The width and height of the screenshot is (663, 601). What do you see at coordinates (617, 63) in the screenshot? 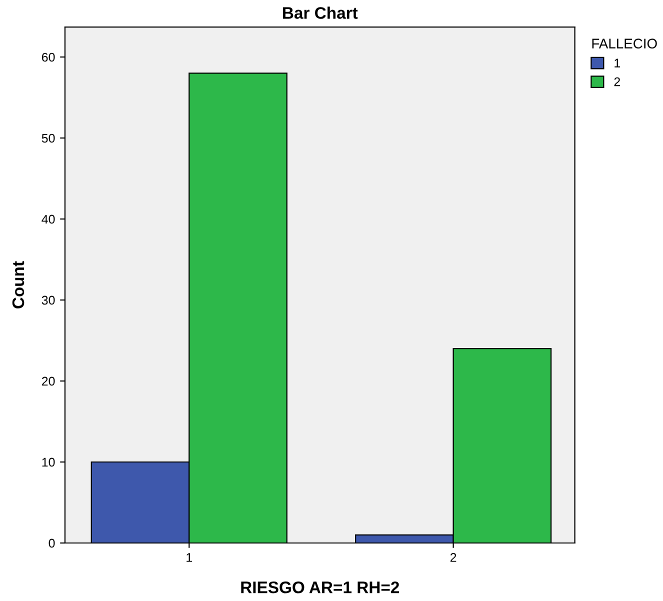
I see `legend-label: 1` at bounding box center [617, 63].